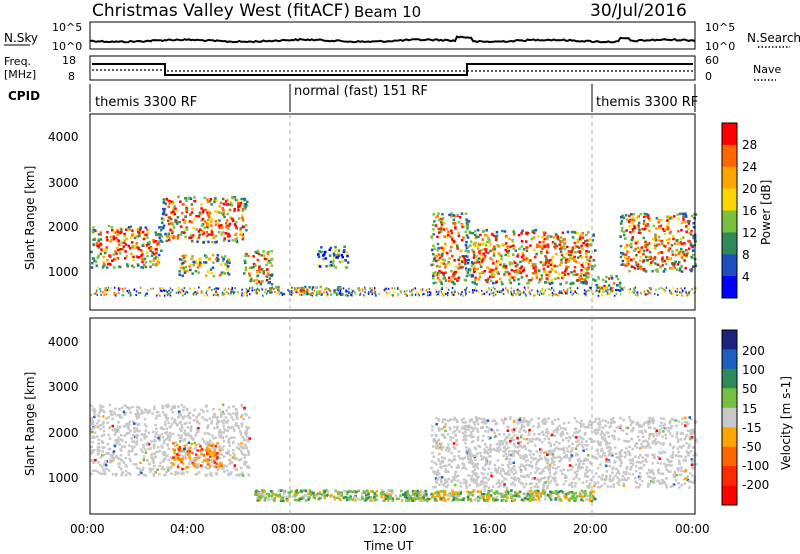 The image size is (800, 554). I want to click on cpid-segment-1: themis 3300 RF, so click(146, 102).